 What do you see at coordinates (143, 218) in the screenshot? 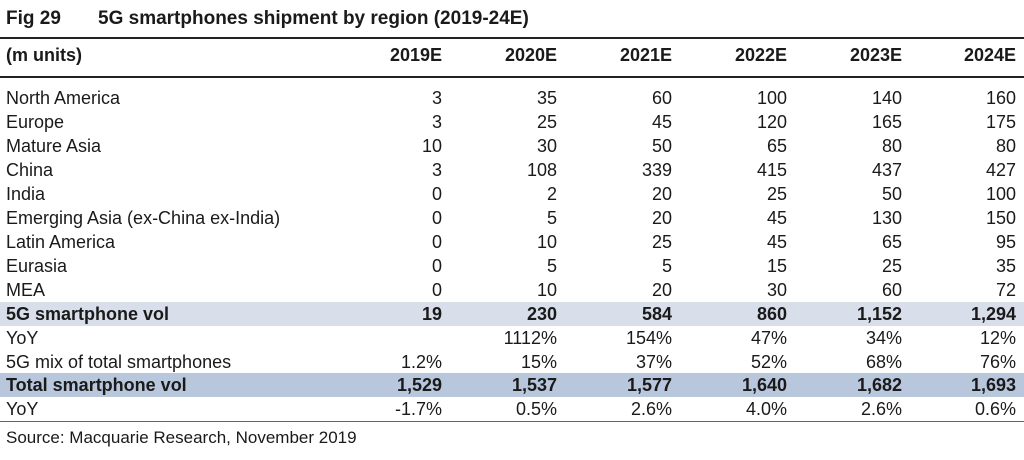
I see `row-label: Emerging Asia (ex-China ex-India)` at bounding box center [143, 218].